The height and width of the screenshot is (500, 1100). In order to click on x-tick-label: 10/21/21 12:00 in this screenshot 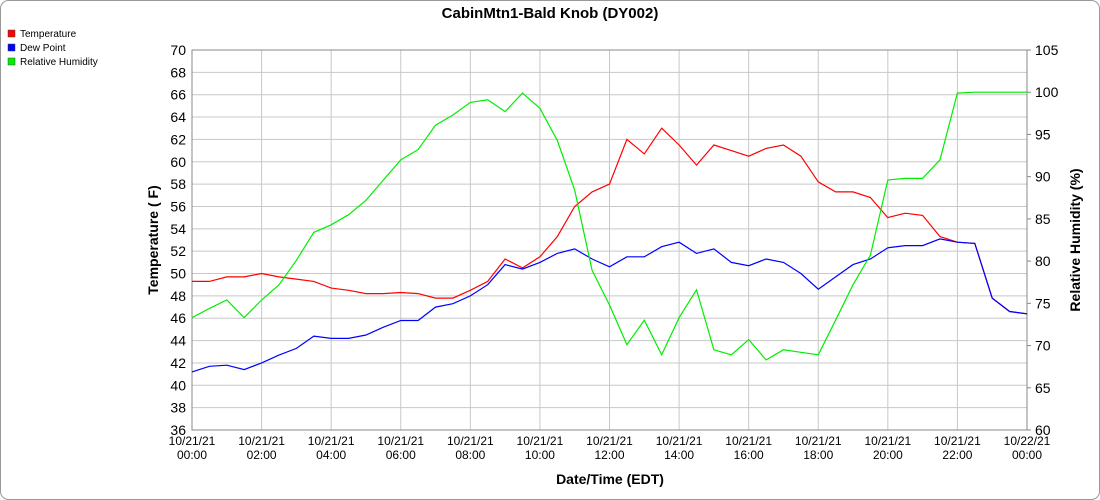, I will do `click(609, 448)`.